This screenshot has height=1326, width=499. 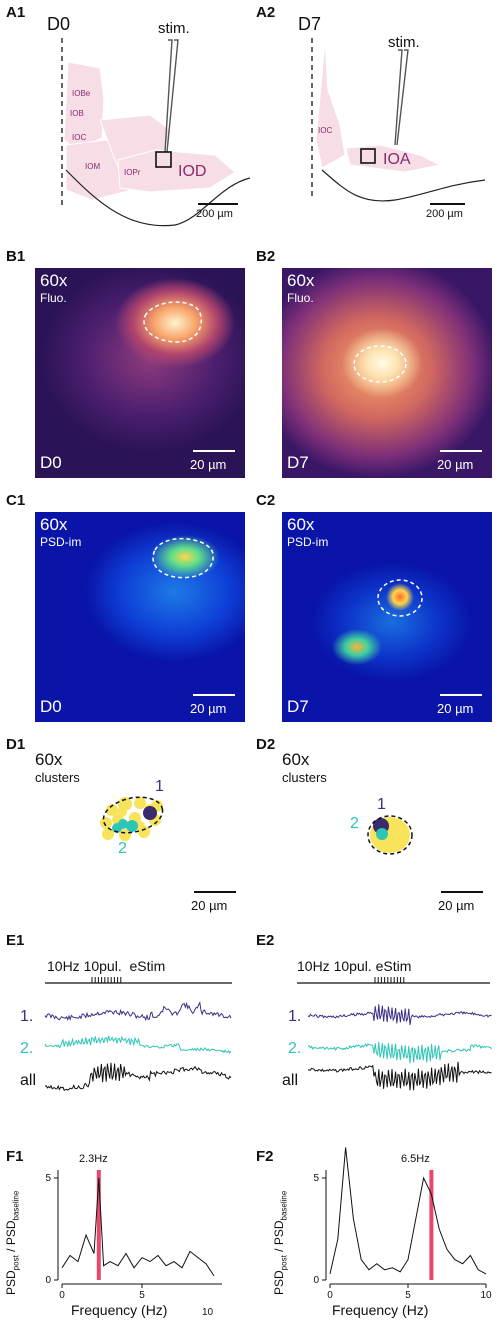 I want to click on panel-label-e2: E2, so click(x=265, y=940).